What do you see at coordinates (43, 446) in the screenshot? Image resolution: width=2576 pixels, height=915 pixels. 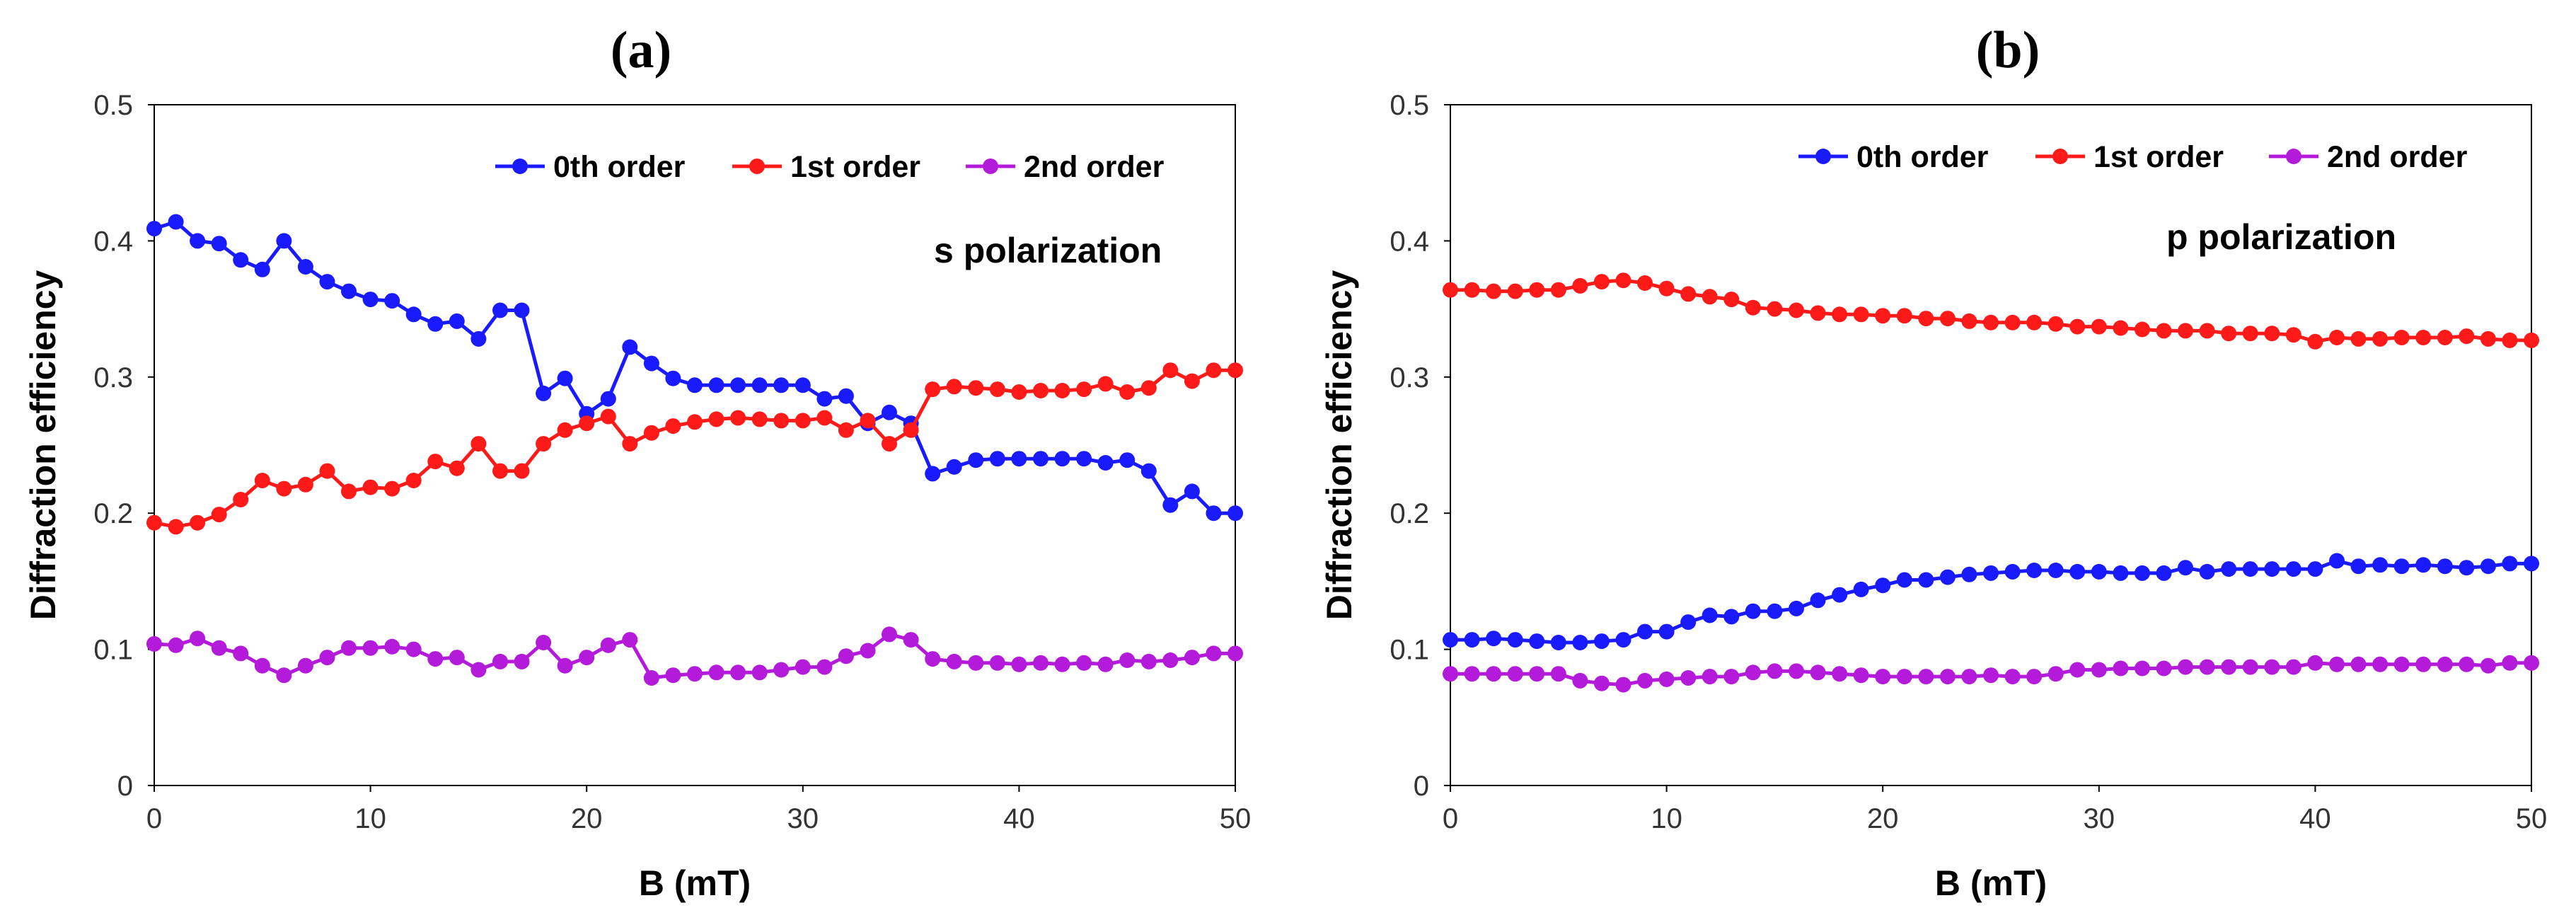 I see `y-axis-title: Diffraction efficiency` at bounding box center [43, 446].